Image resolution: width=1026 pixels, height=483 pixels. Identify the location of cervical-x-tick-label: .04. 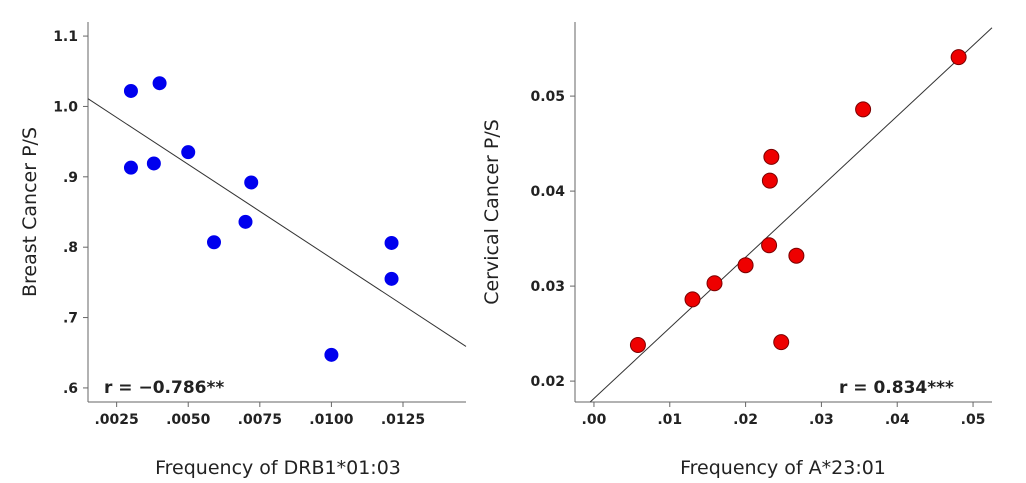
(897, 420).